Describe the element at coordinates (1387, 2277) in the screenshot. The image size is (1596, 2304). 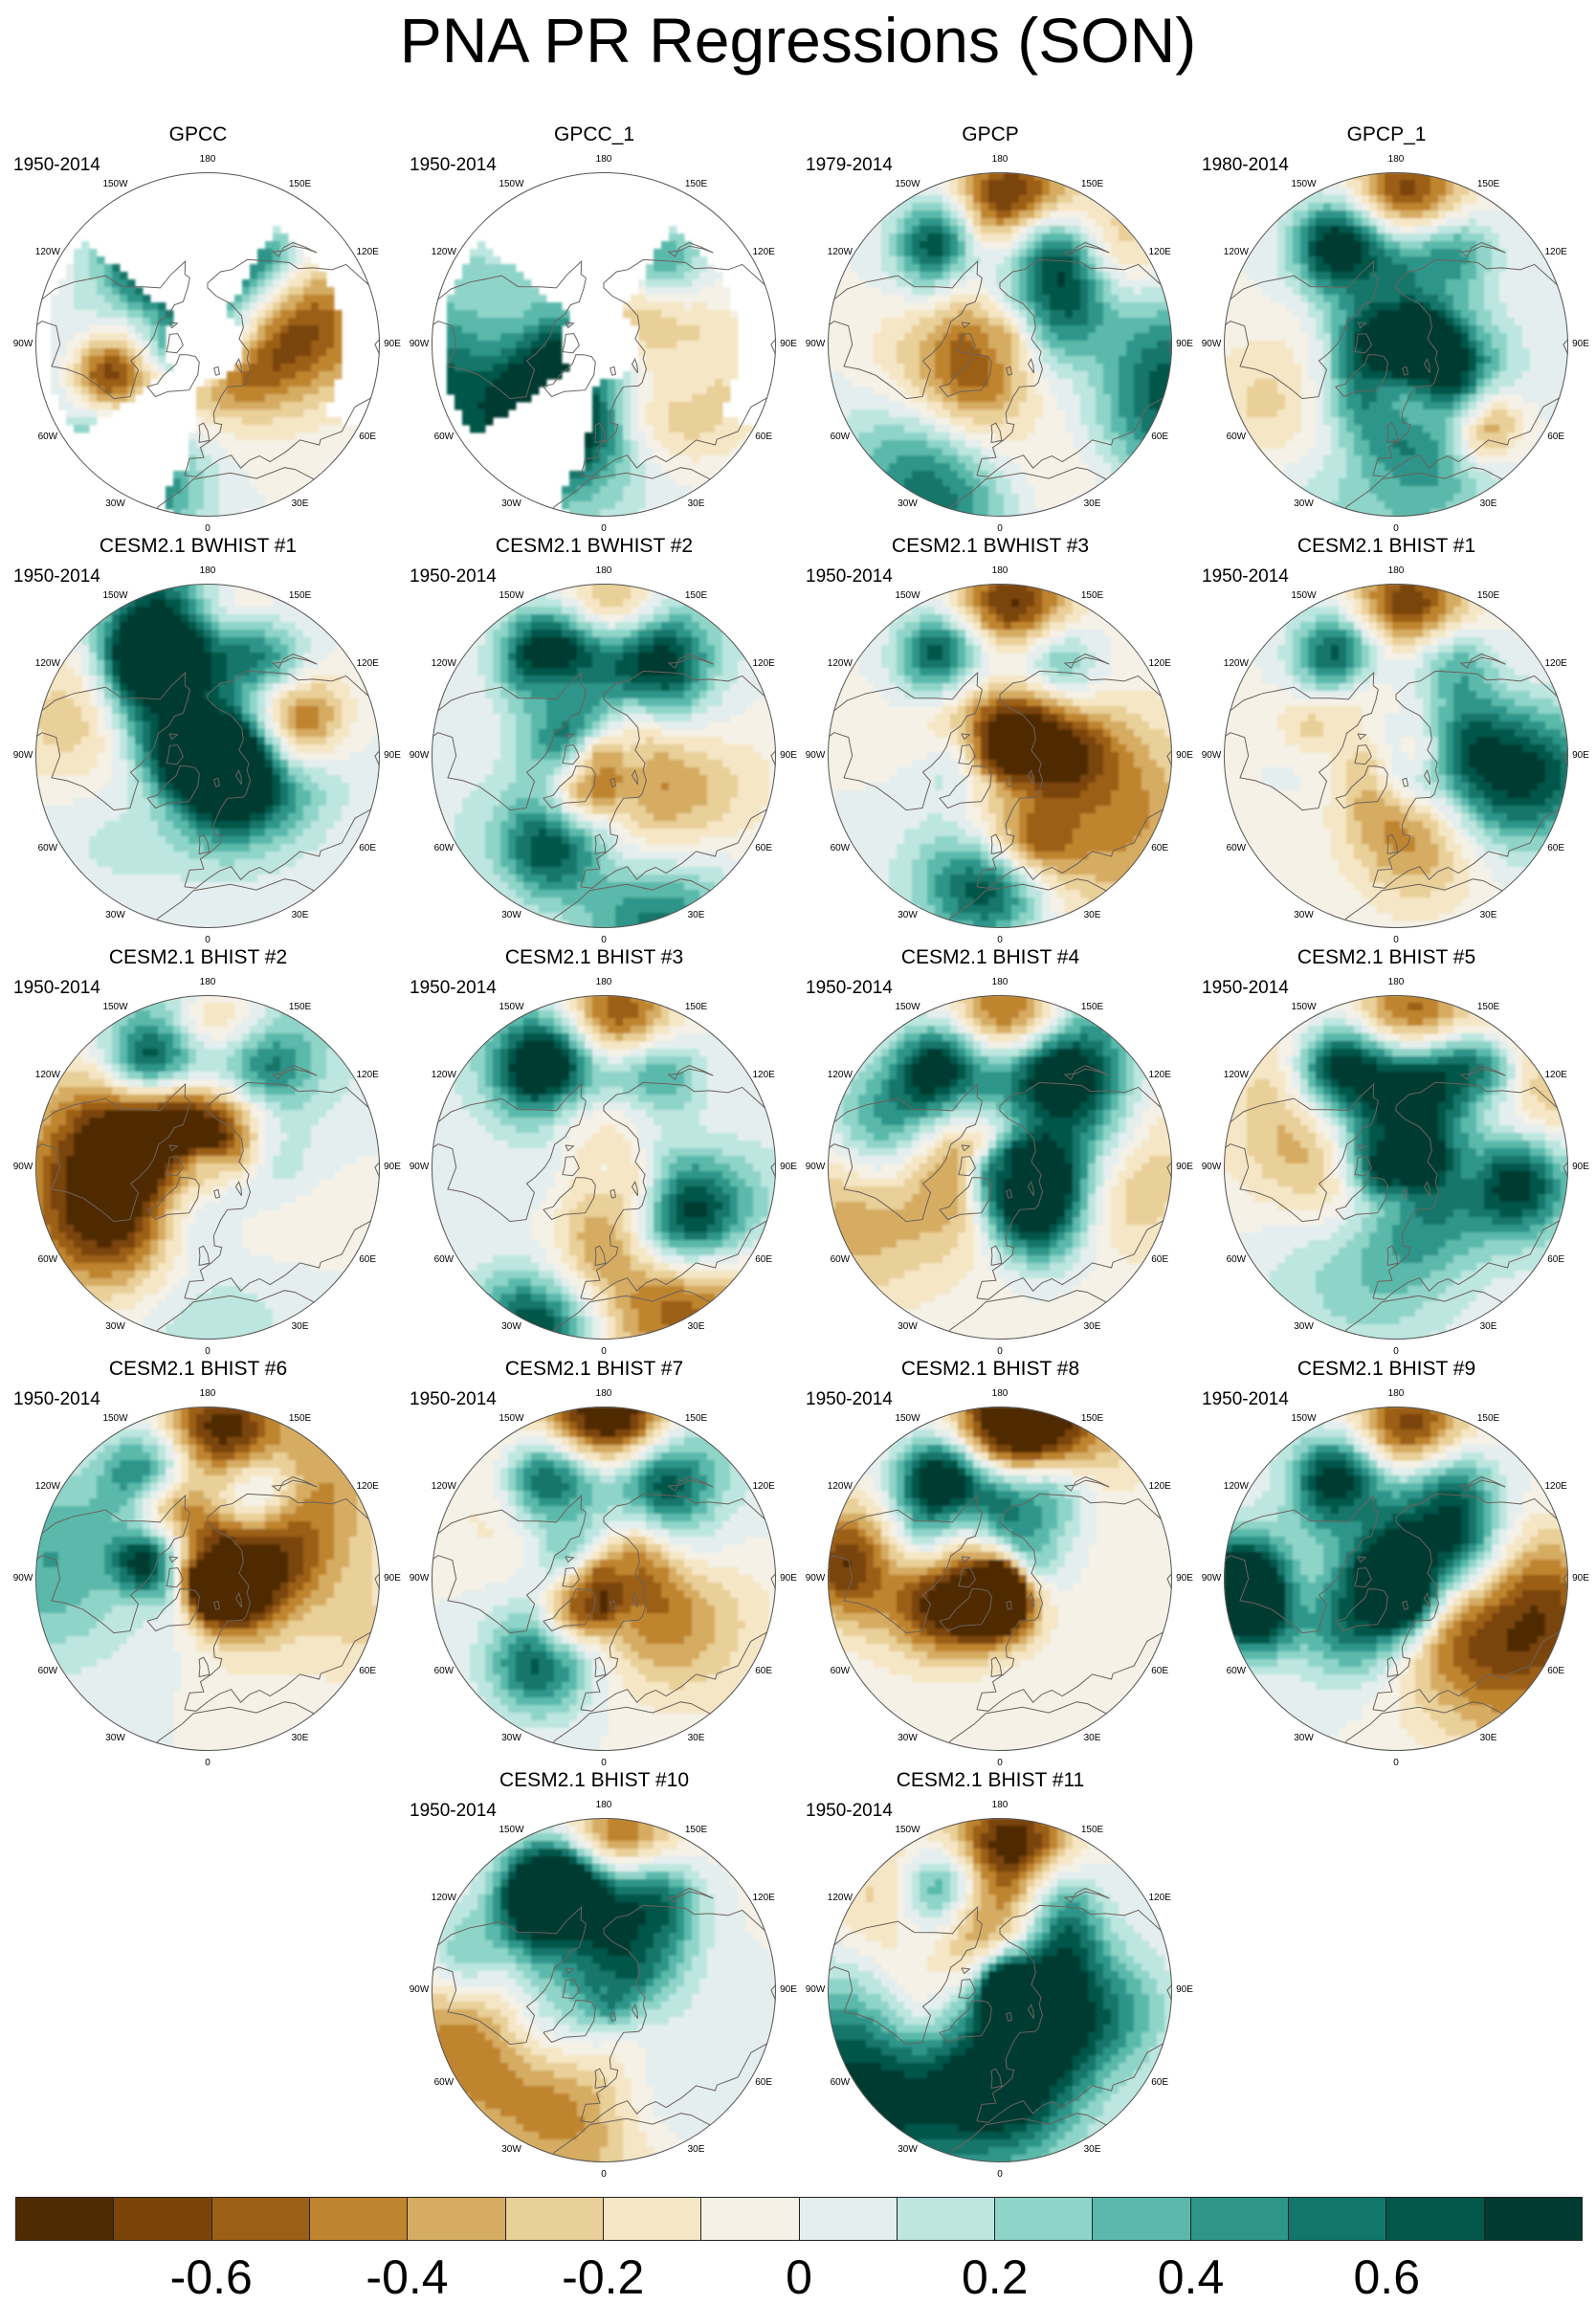
I see `colorbar-tick-label: 0.6` at that location.